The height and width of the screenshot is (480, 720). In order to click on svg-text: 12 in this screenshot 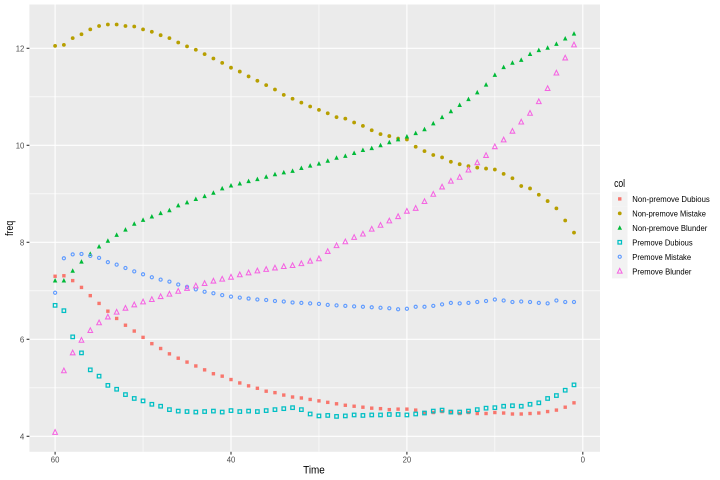, I will do `click(20, 48)`.